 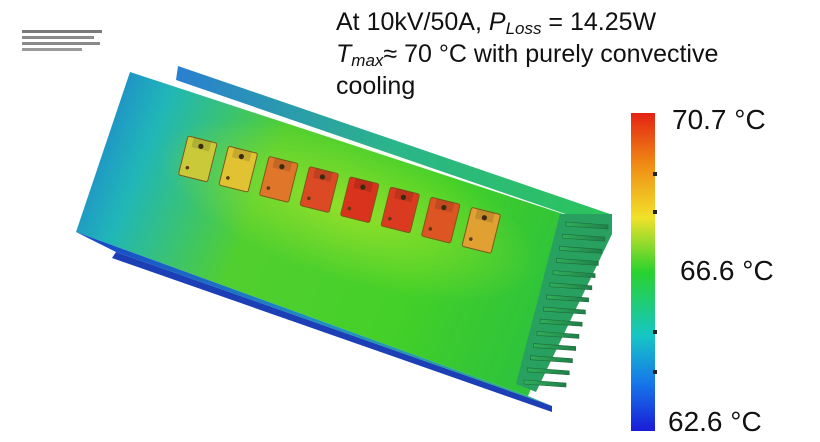 I want to click on scale-max-label: 70.7 °C, so click(x=719, y=119).